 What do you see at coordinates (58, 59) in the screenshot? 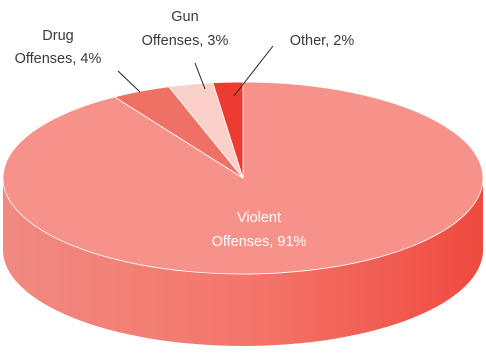
I see `slice-label-drug-line2: Offenses, 4%` at bounding box center [58, 59].